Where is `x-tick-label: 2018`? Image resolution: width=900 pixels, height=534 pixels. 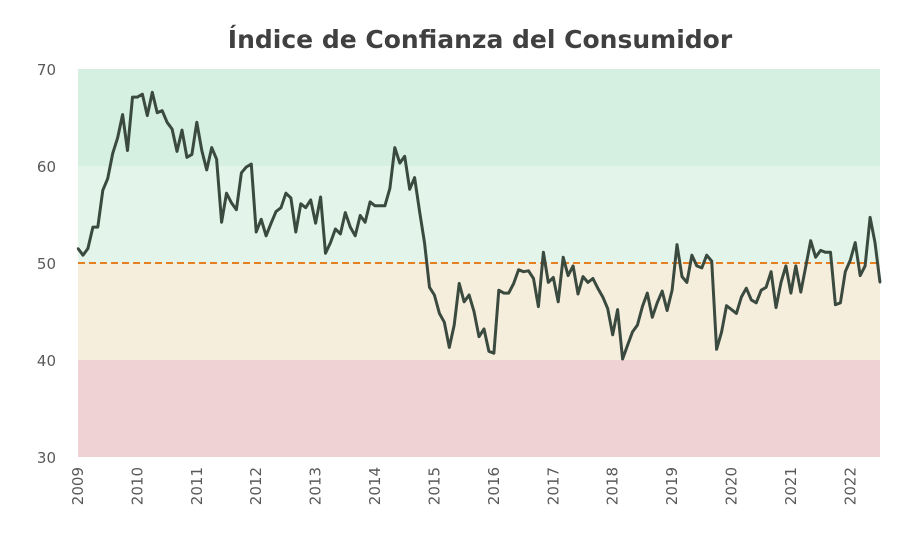
x-tick-label: 2018 is located at coordinates (613, 486).